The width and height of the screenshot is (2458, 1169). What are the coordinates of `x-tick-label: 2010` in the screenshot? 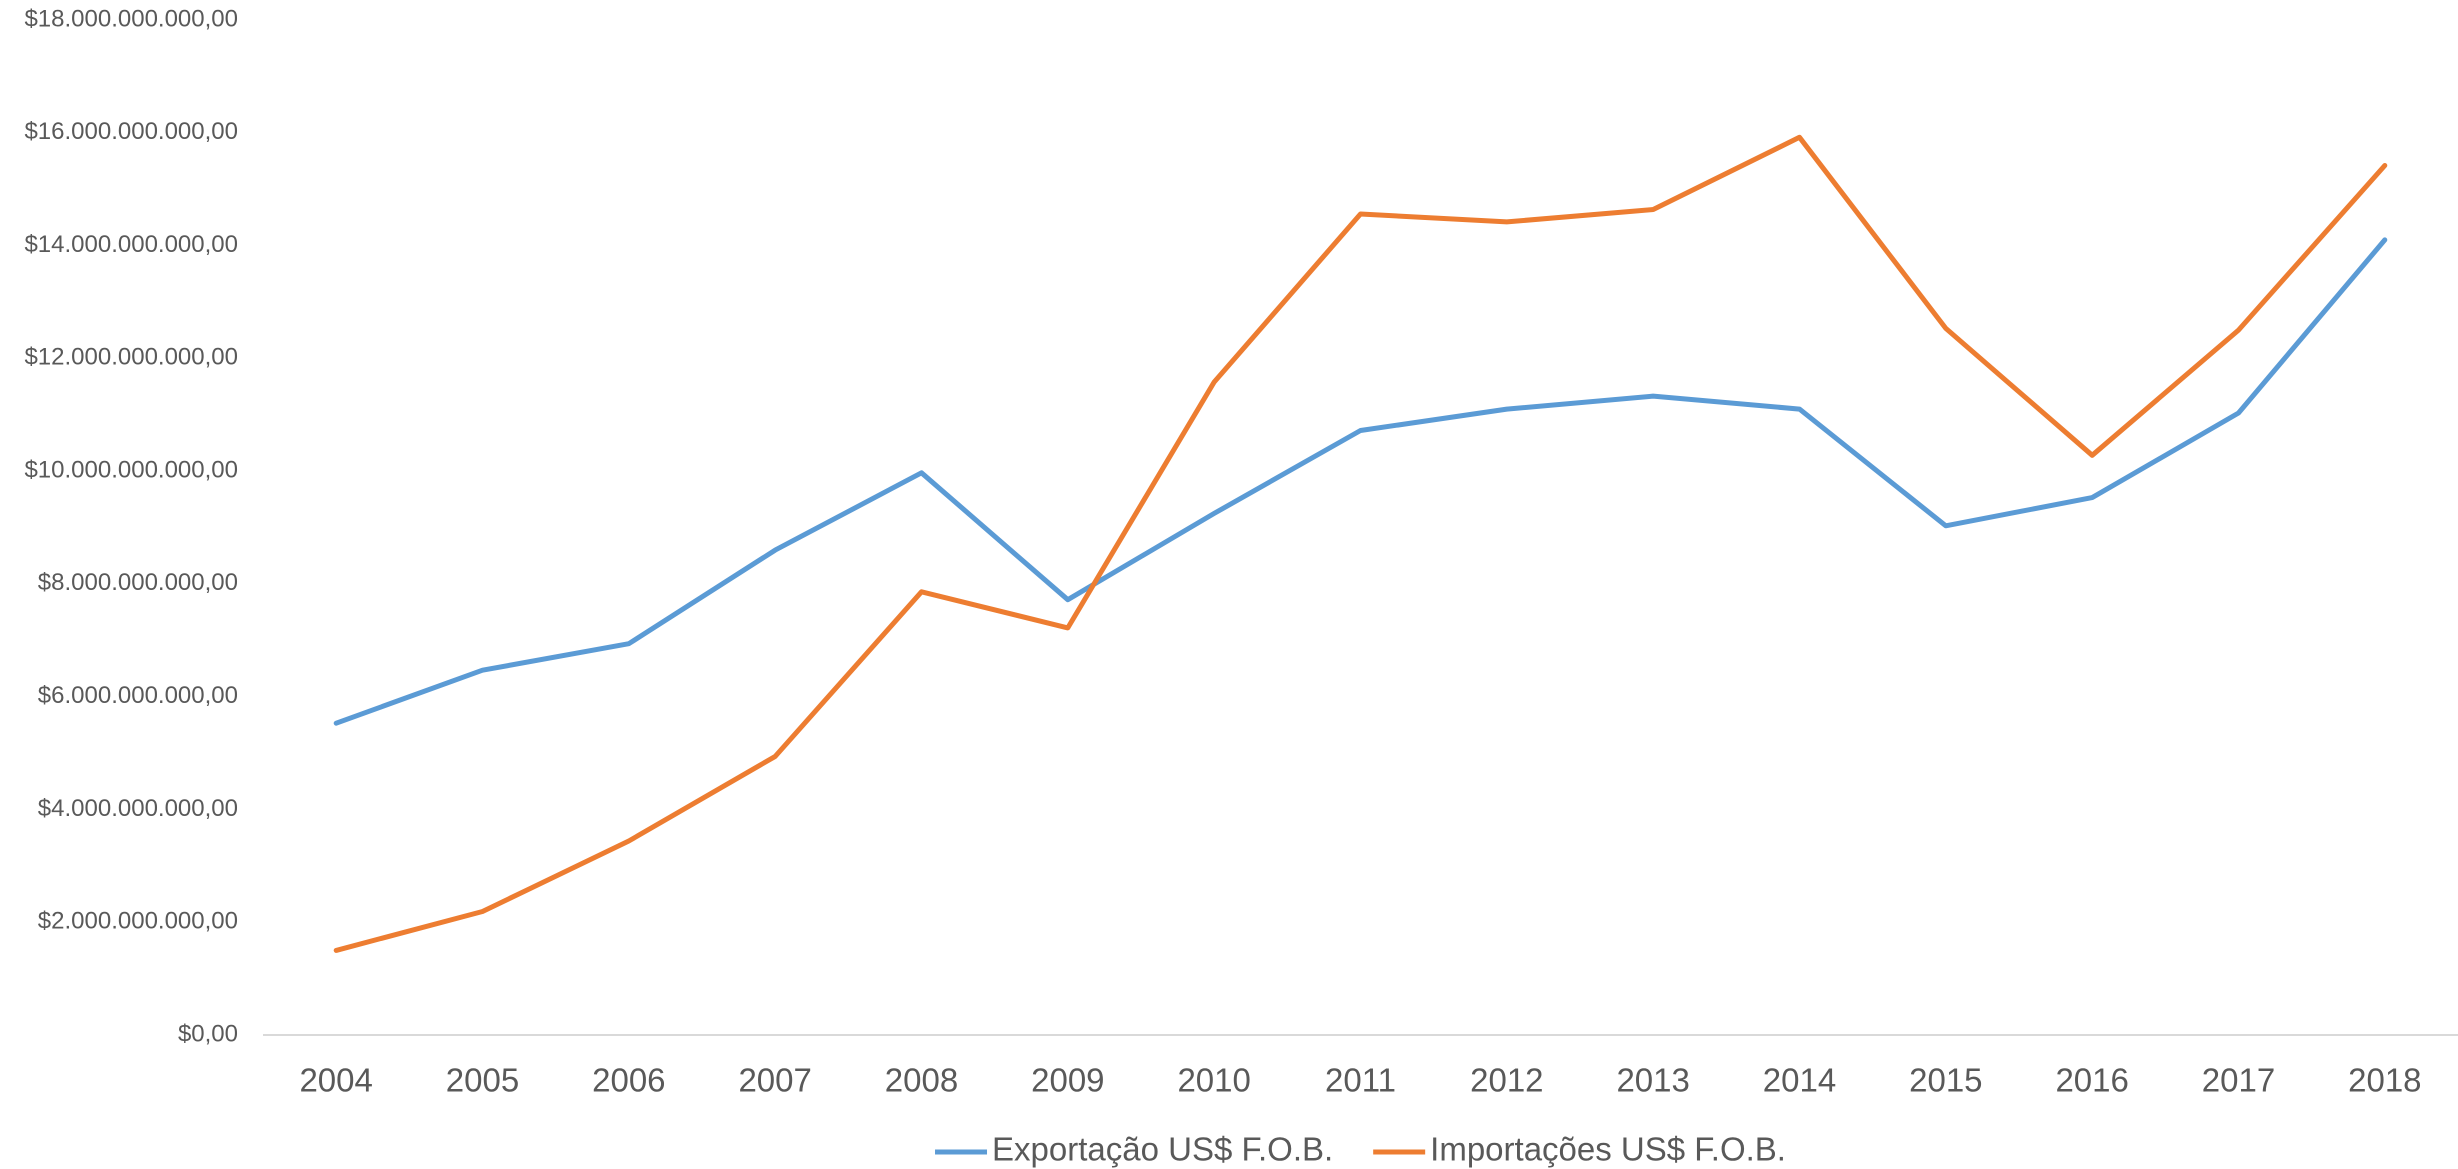 It's located at (1213, 1080).